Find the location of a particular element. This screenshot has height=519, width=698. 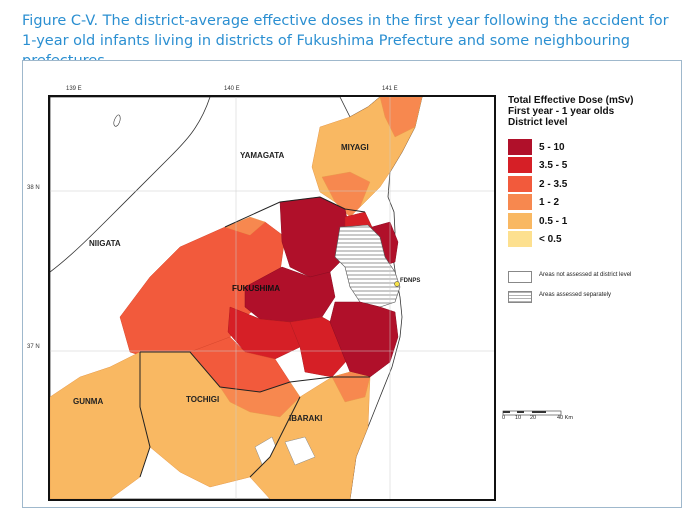

fukushima-south-border is located at coordinates (255, 372).